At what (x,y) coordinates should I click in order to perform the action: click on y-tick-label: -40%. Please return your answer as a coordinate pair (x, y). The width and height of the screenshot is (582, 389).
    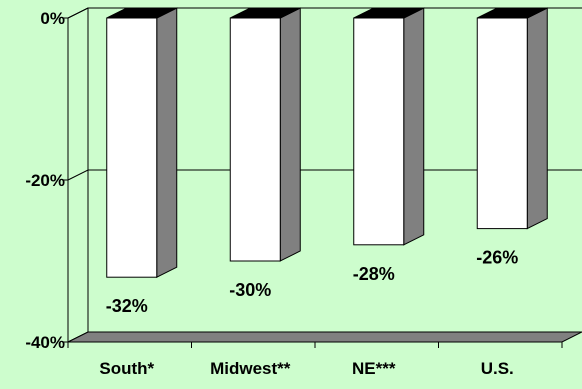
    Looking at the image, I should click on (45, 342).